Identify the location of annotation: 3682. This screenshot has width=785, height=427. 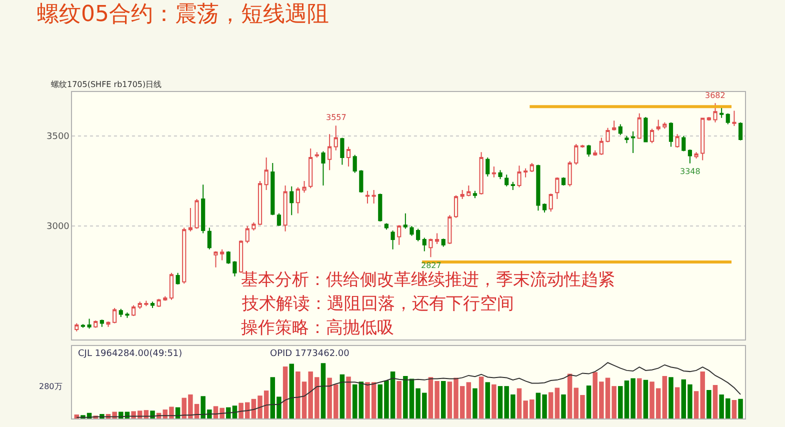
(715, 95).